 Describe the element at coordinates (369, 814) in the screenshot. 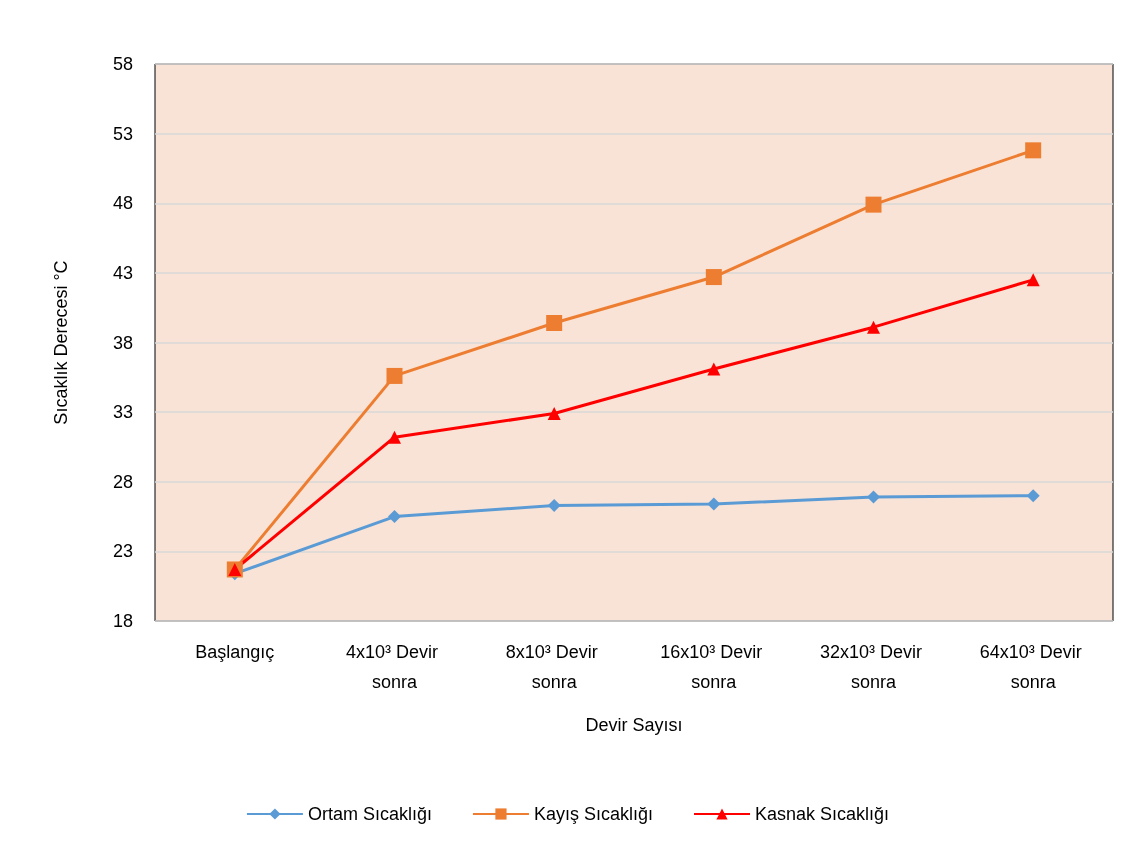

I see `legend-label: Ortam Sıcaklığı` at that location.